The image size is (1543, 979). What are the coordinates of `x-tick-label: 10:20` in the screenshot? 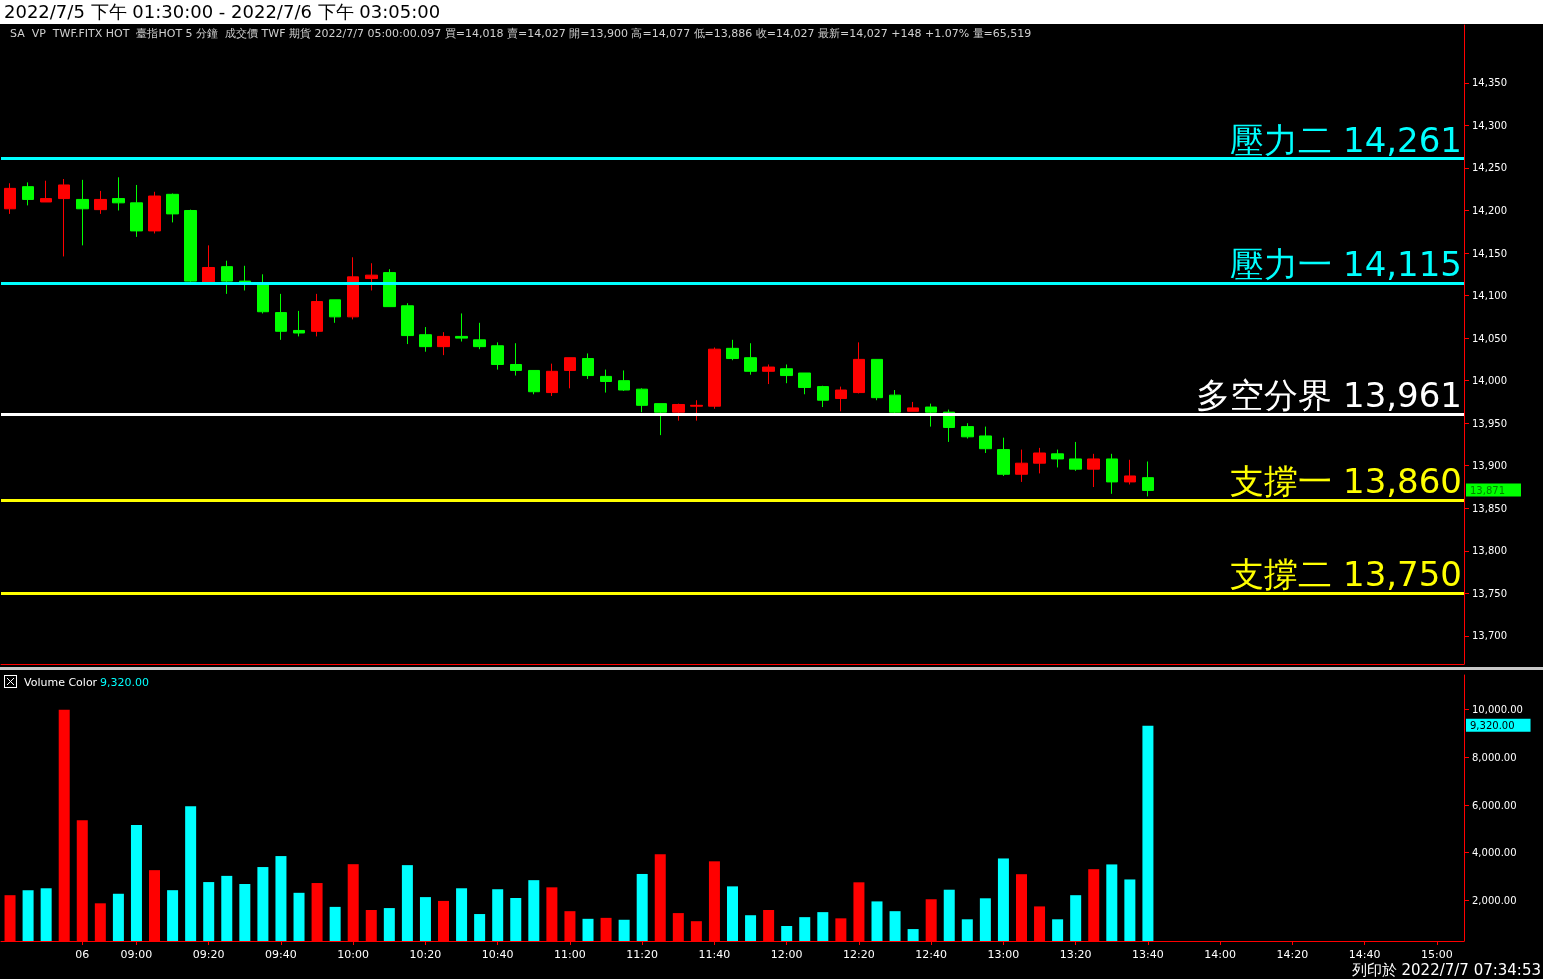 It's located at (425, 954).